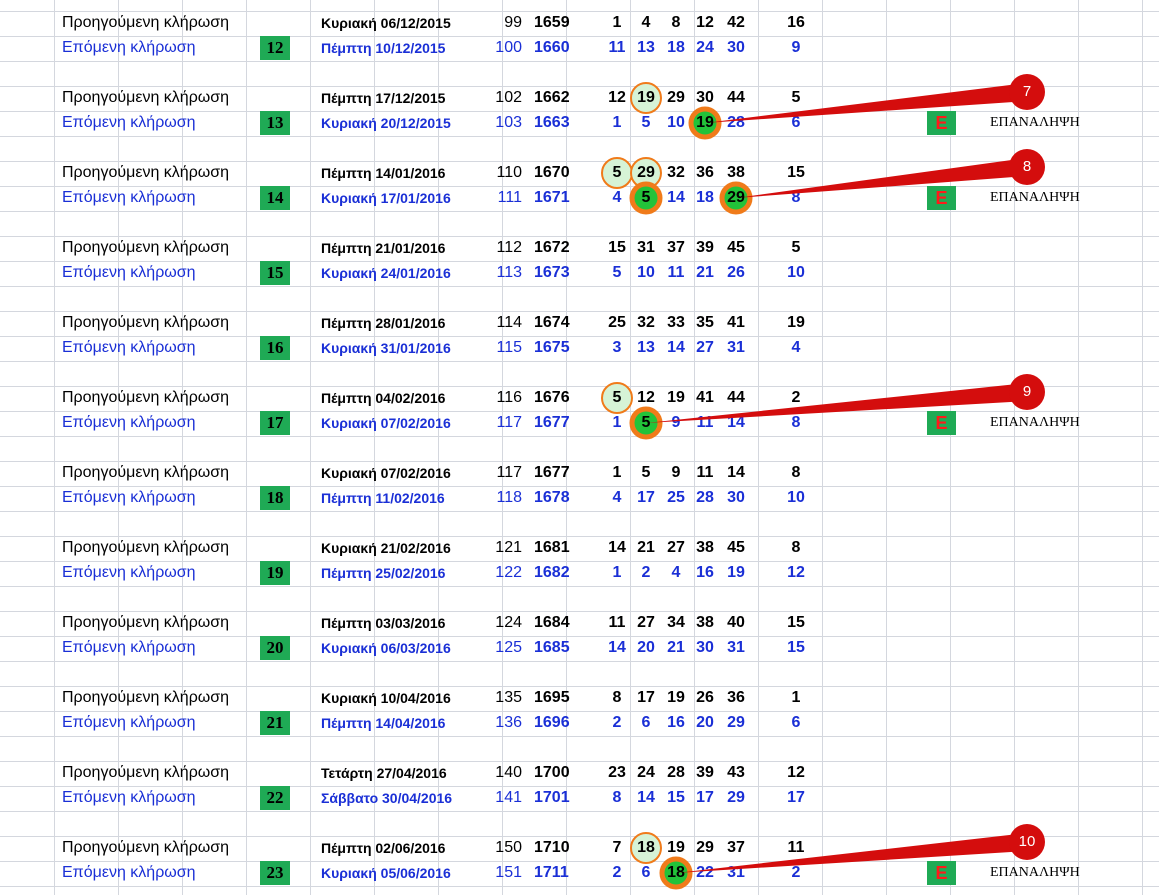 The height and width of the screenshot is (895, 1159). What do you see at coordinates (796, 322) in the screenshot?
I see `prev-bonus-number: 19` at bounding box center [796, 322].